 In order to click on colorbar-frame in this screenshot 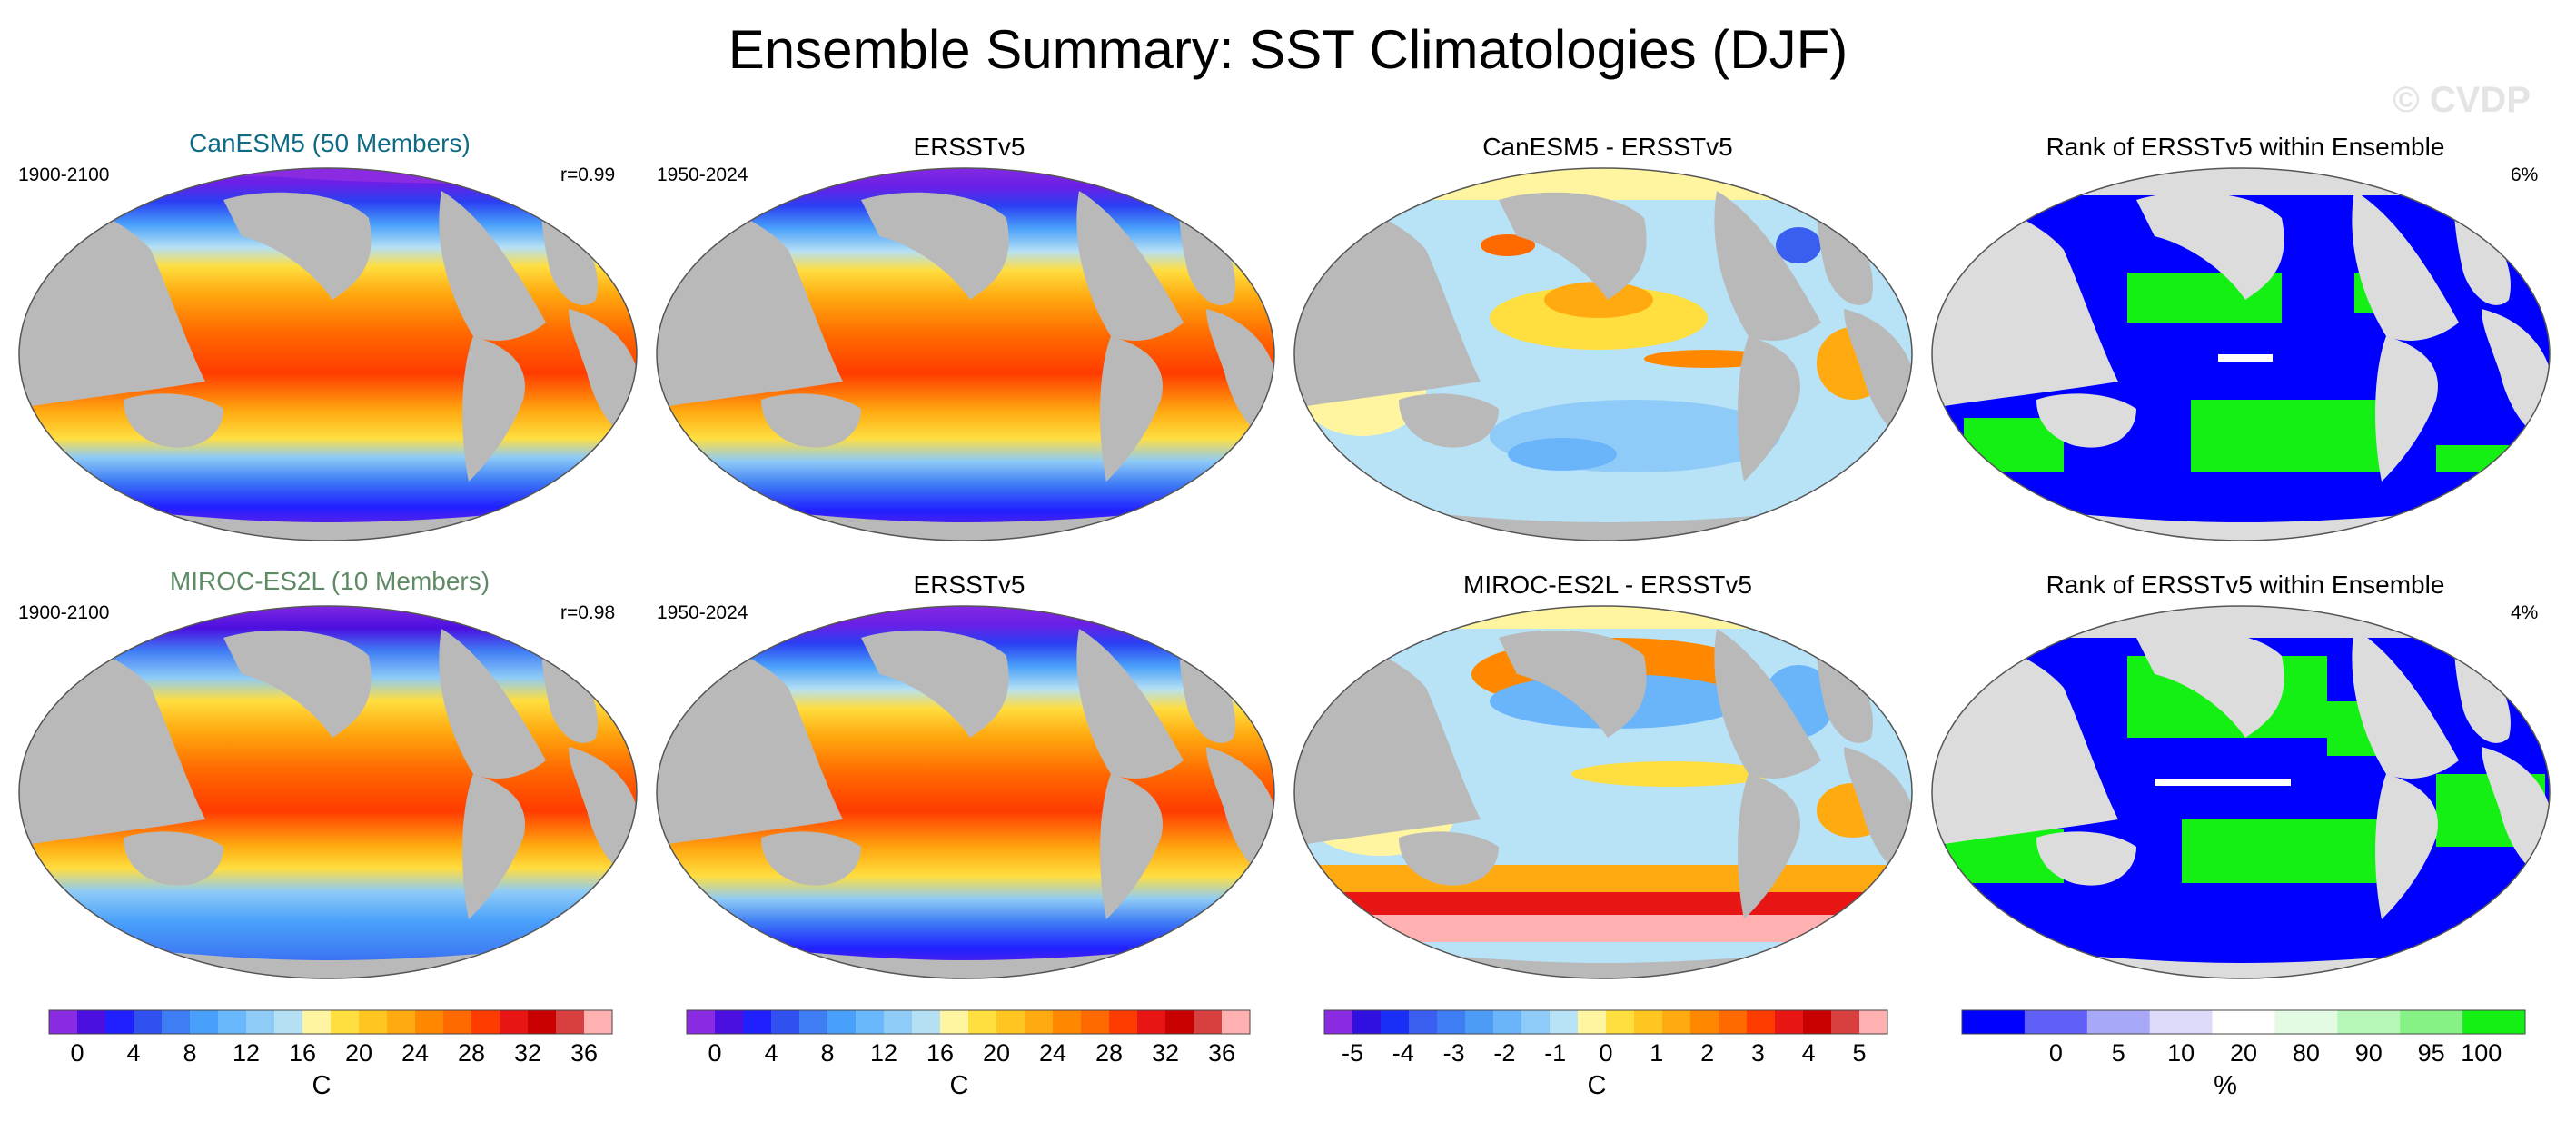, I will do `click(968, 1022)`.